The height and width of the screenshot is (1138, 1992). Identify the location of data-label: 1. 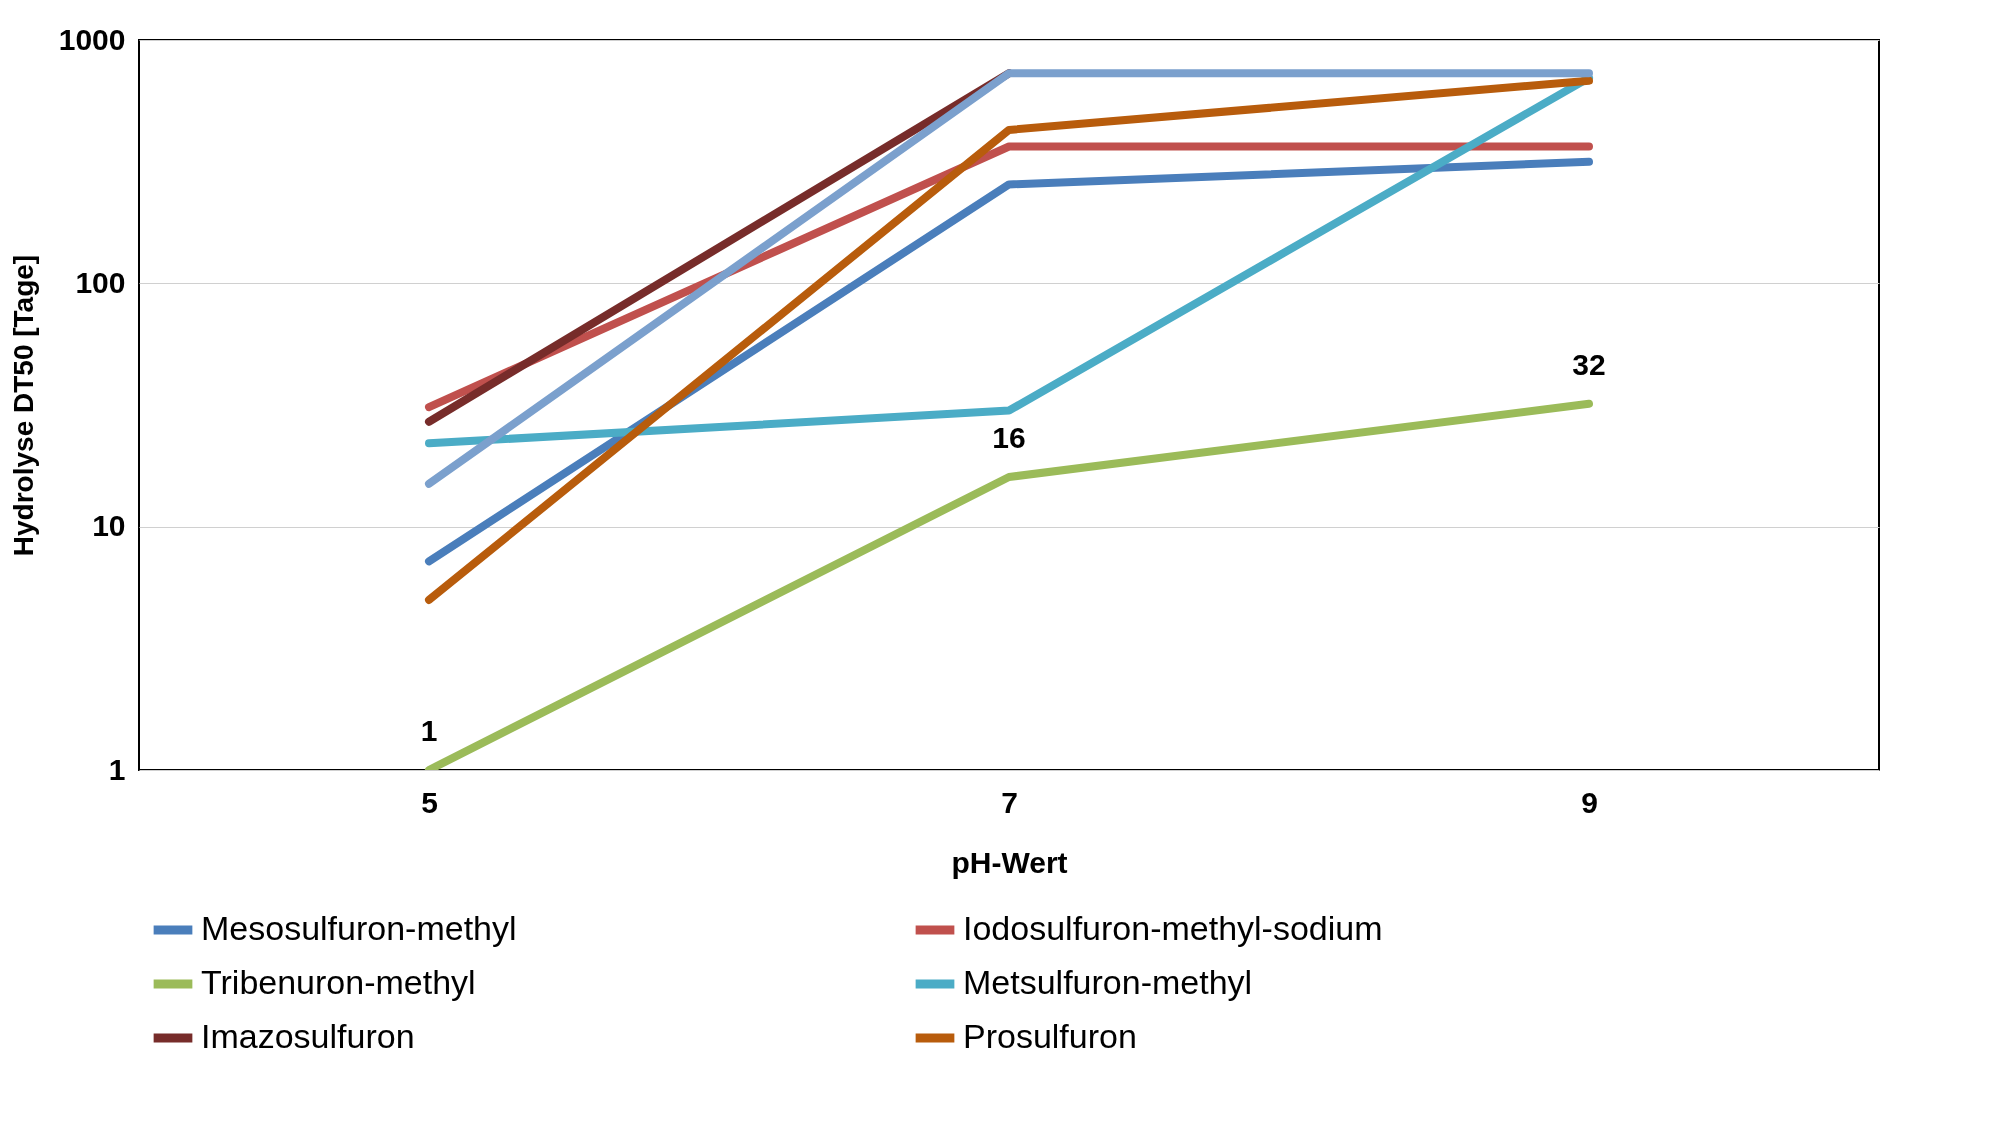
(429, 730).